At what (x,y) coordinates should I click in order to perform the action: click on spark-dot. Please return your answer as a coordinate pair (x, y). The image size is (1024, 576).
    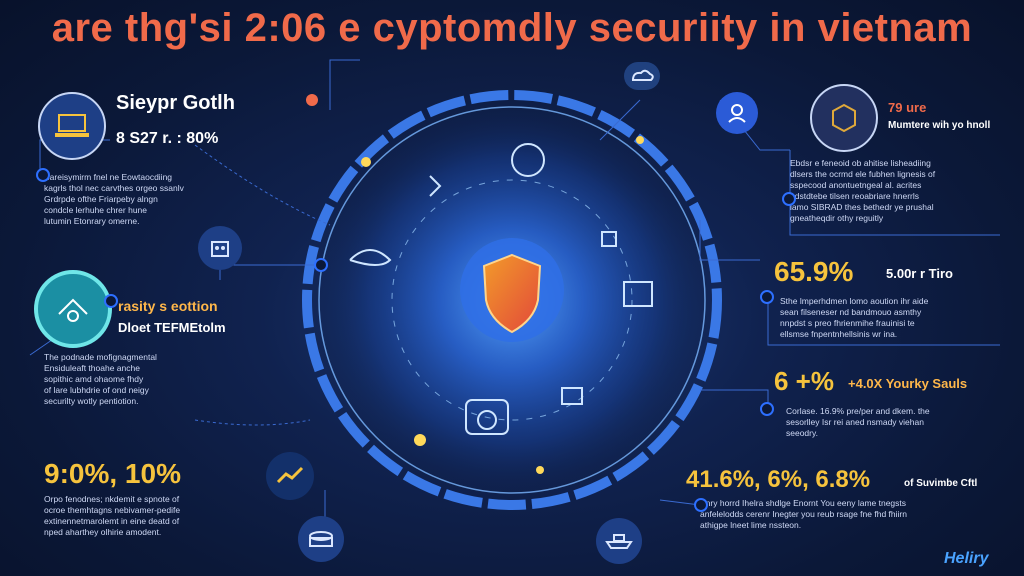
    Looking at the image, I should click on (366, 162).